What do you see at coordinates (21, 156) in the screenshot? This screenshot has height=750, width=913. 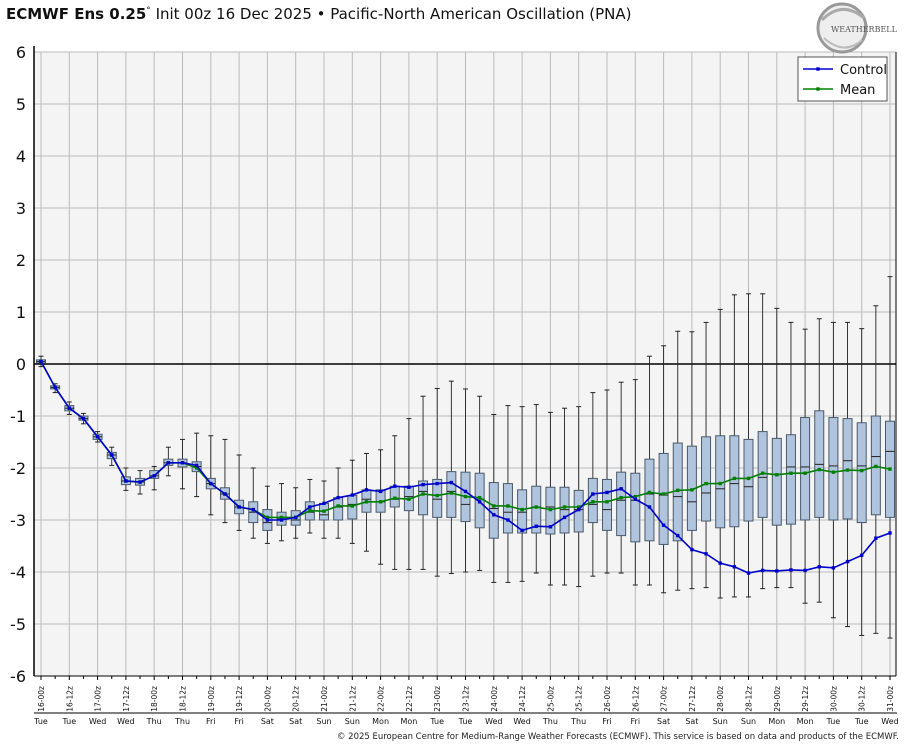 I see `y-tick-label: 4` at bounding box center [21, 156].